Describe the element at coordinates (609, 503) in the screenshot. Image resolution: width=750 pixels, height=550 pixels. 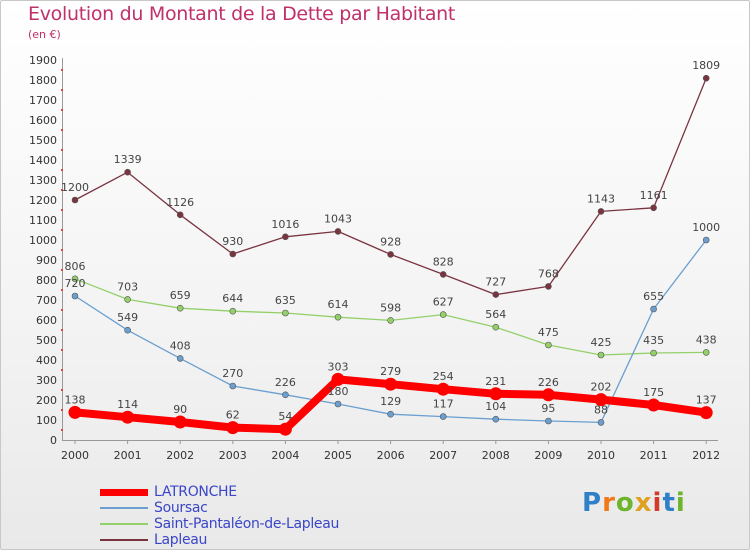
I see `logo-letter: r` at that location.